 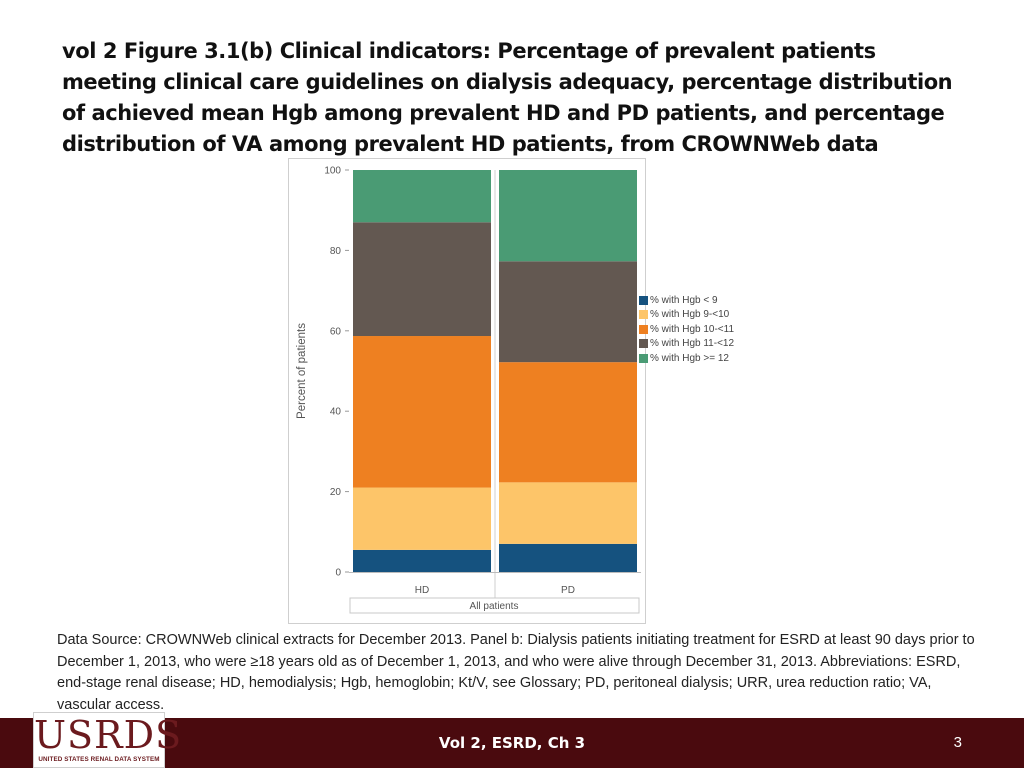 What do you see at coordinates (99, 759) in the screenshot?
I see `logo-subtitle: UNITED STATES RENAL DATA SYSTEM` at bounding box center [99, 759].